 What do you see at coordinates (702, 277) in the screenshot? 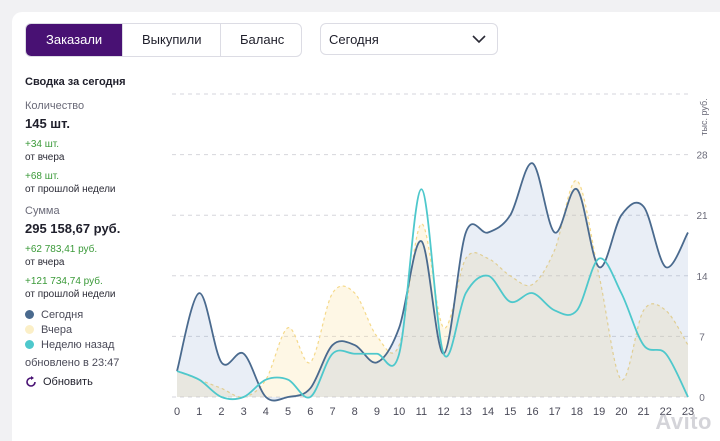
I see `y-tick-label: 14` at bounding box center [702, 277].